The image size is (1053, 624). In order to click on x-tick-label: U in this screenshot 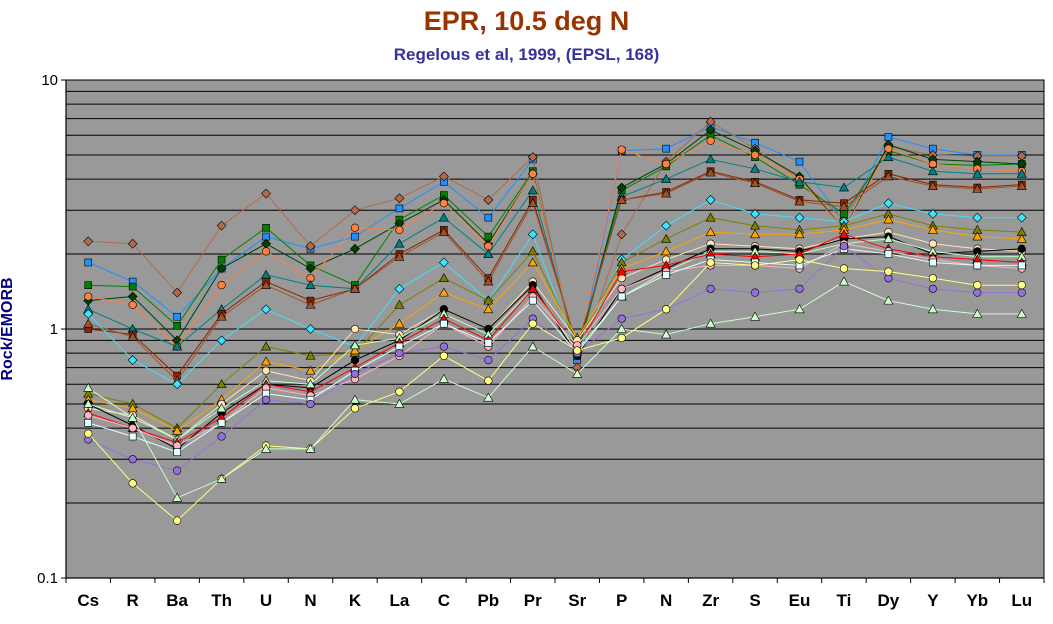, I will do `click(266, 600)`.